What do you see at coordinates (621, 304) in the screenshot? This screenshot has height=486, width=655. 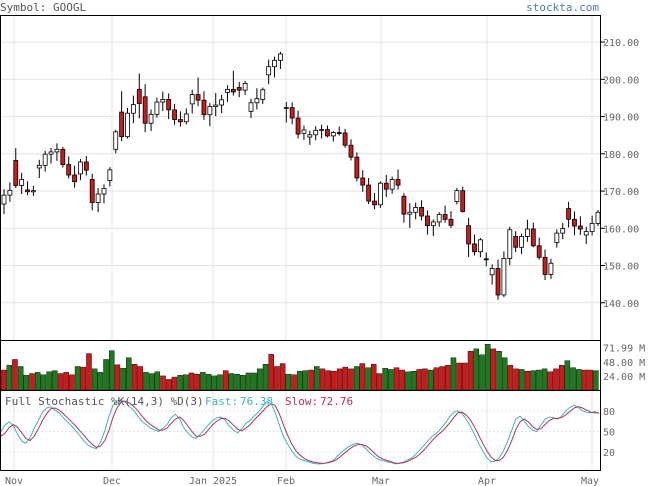 I see `price-tick-label: 140.00` at bounding box center [621, 304].